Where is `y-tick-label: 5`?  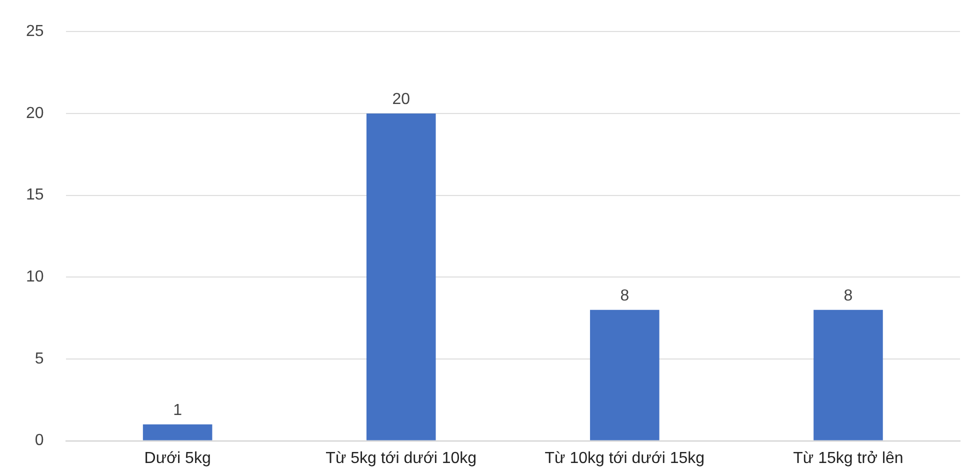
y-tick-label: 5 is located at coordinates (39, 359).